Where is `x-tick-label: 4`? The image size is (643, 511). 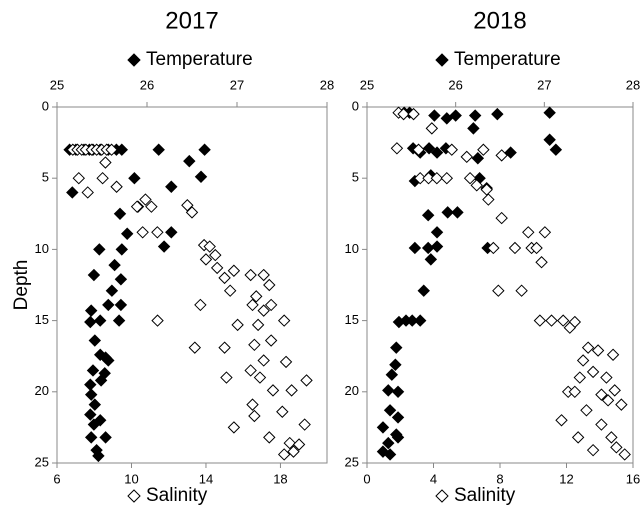
x-tick-label: 4 is located at coordinates (433, 478).